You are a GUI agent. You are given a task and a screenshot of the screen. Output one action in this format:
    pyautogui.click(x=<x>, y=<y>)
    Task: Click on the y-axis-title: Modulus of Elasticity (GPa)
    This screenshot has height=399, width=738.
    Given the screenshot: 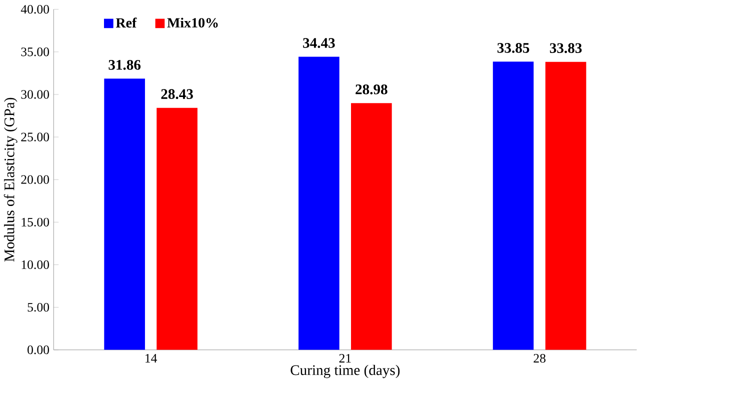 What is the action you would take?
    pyautogui.click(x=11, y=180)
    